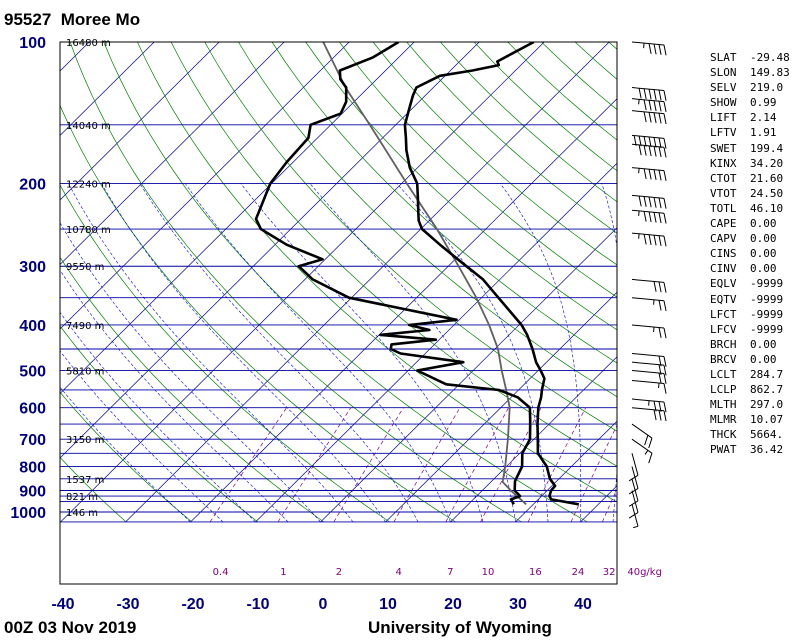 Image resolution: width=800 pixels, height=640 pixels. Describe the element at coordinates (723, 329) in the screenshot. I see `index-name: LFCV` at that location.